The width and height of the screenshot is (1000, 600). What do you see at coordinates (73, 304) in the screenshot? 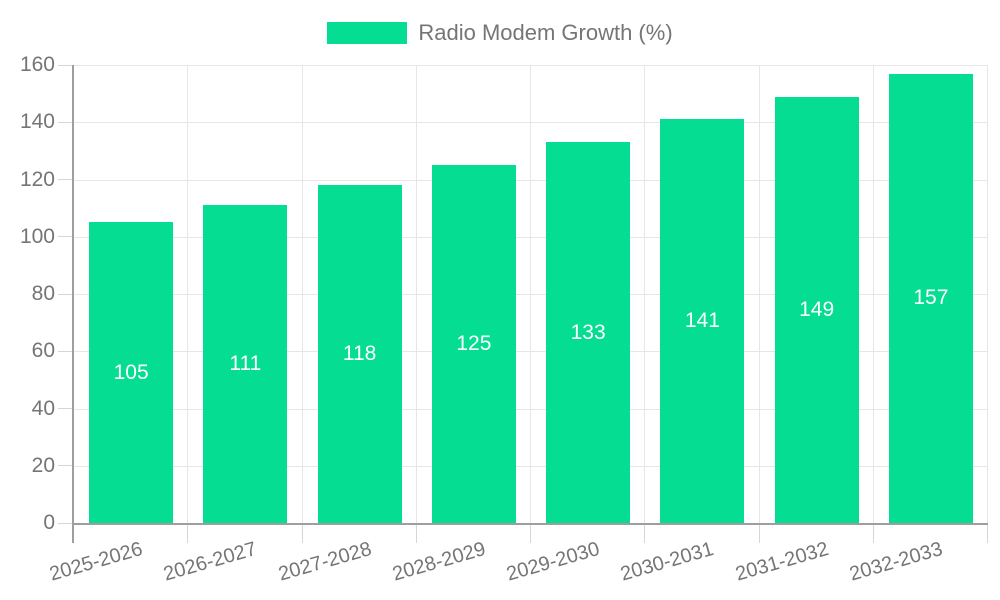
I see `y-axis-line` at bounding box center [73, 304].